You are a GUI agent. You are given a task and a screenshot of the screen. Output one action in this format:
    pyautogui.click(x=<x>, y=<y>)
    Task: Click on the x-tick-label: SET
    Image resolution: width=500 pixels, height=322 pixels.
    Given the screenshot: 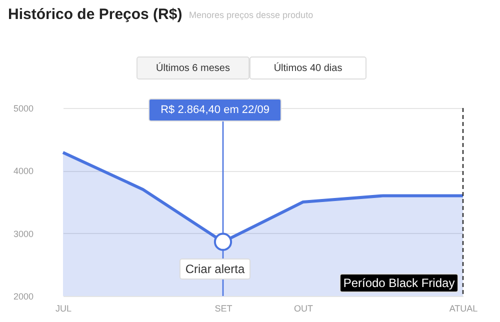 What is the action you would take?
    pyautogui.click(x=223, y=309)
    